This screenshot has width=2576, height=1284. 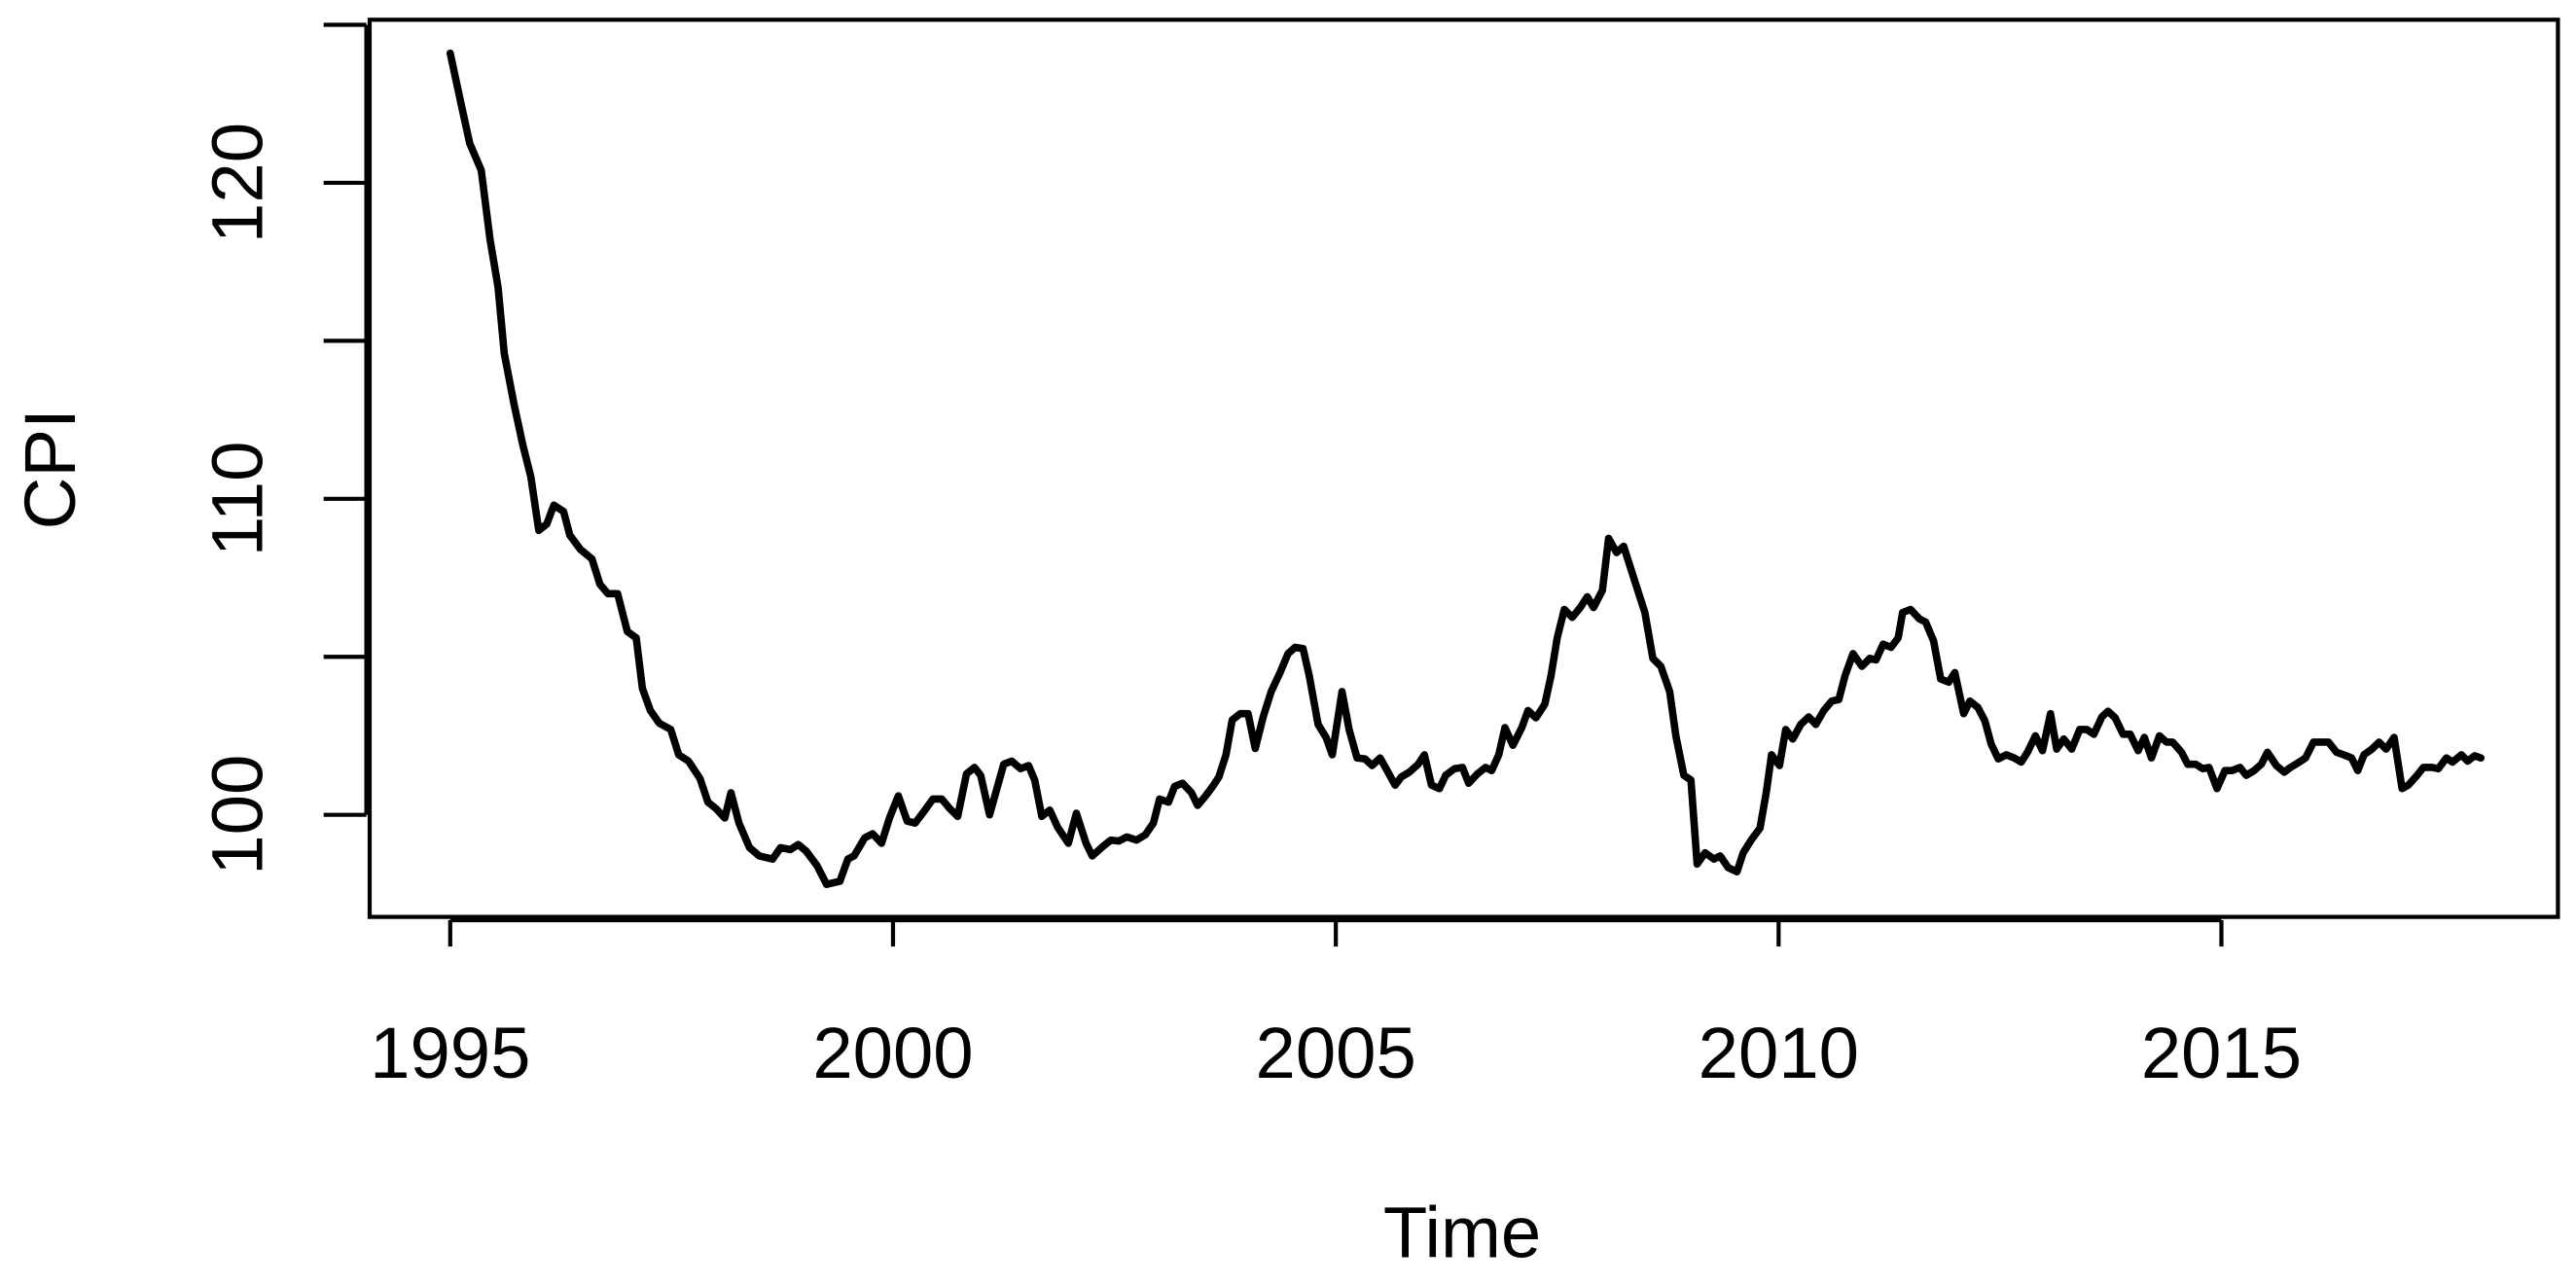 I want to click on x-tick-label: 2005, so click(x=1336, y=1053).